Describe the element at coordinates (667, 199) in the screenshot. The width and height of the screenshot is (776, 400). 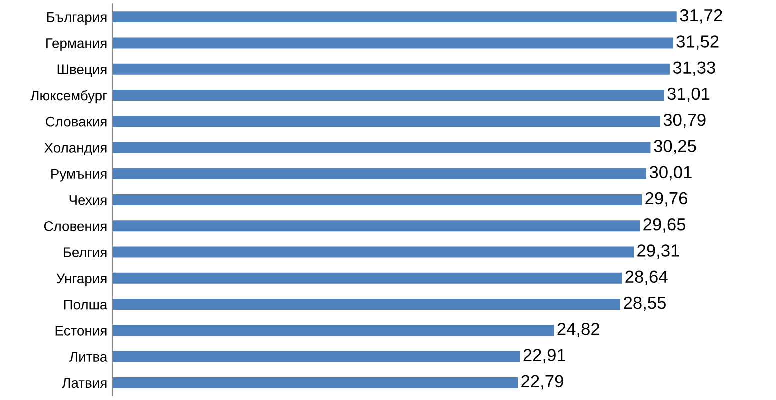
I see `data-label: 29,76` at that location.